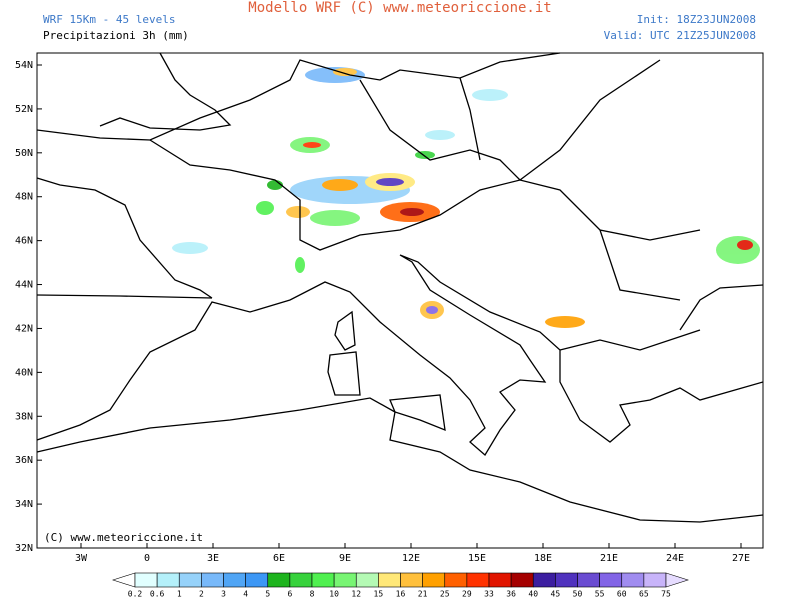 This screenshot has width=800, height=600. Describe the element at coordinates (600, 594) in the screenshot. I see `colorbar-label: 55` at that location.